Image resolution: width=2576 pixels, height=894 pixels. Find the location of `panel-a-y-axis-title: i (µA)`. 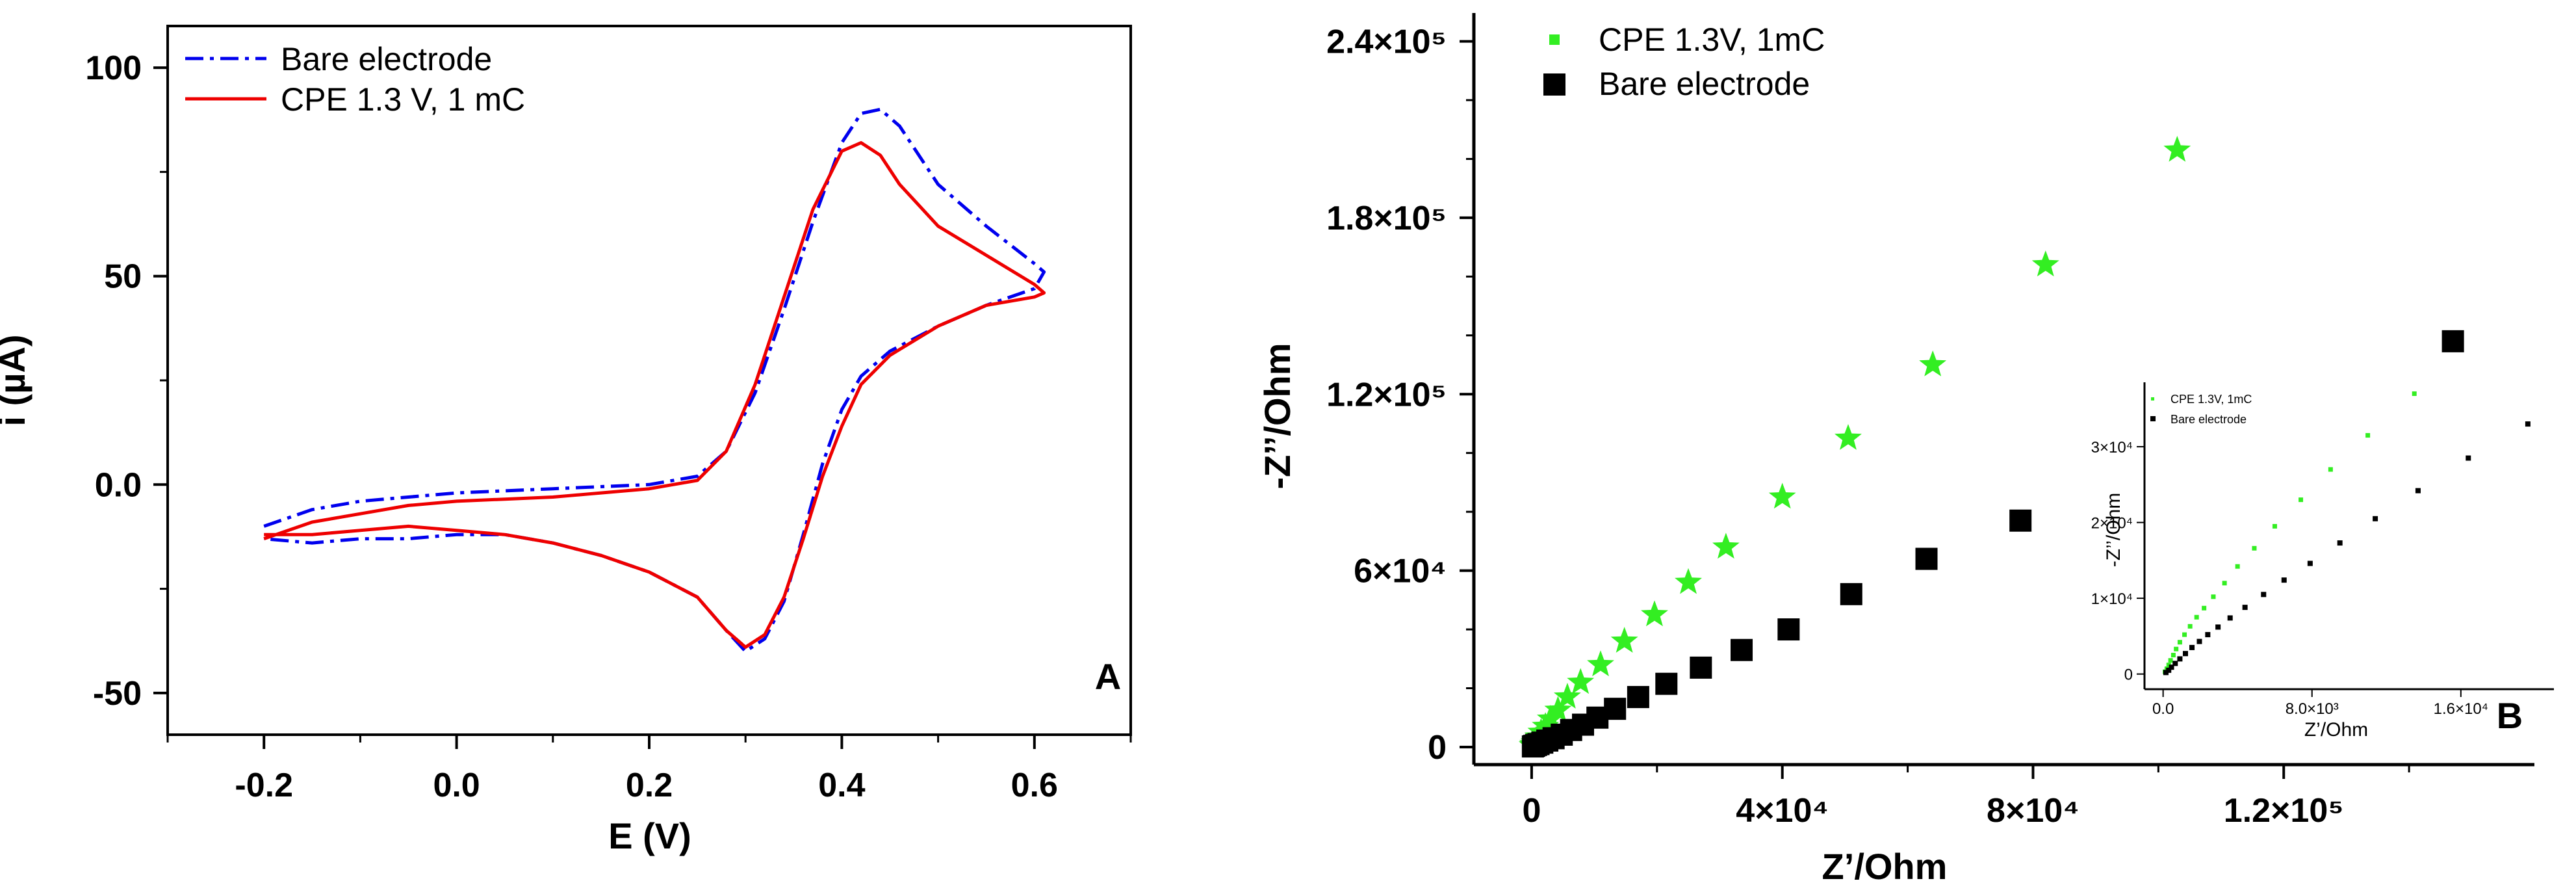

panel-a-y-axis-title: i (µA) is located at coordinates (16, 380).